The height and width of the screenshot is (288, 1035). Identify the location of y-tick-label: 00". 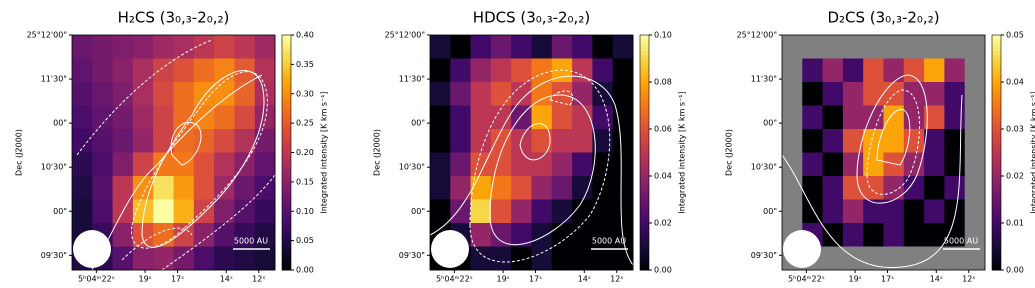
(770, 123).